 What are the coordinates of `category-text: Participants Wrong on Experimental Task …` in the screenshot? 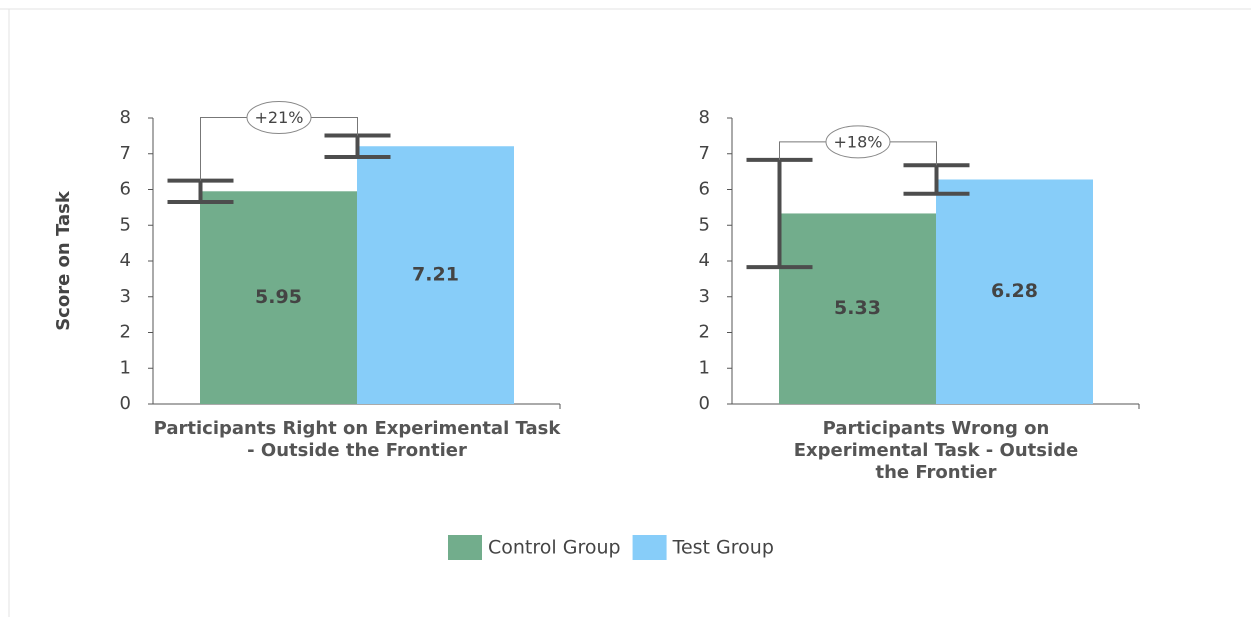 It's located at (936, 450).